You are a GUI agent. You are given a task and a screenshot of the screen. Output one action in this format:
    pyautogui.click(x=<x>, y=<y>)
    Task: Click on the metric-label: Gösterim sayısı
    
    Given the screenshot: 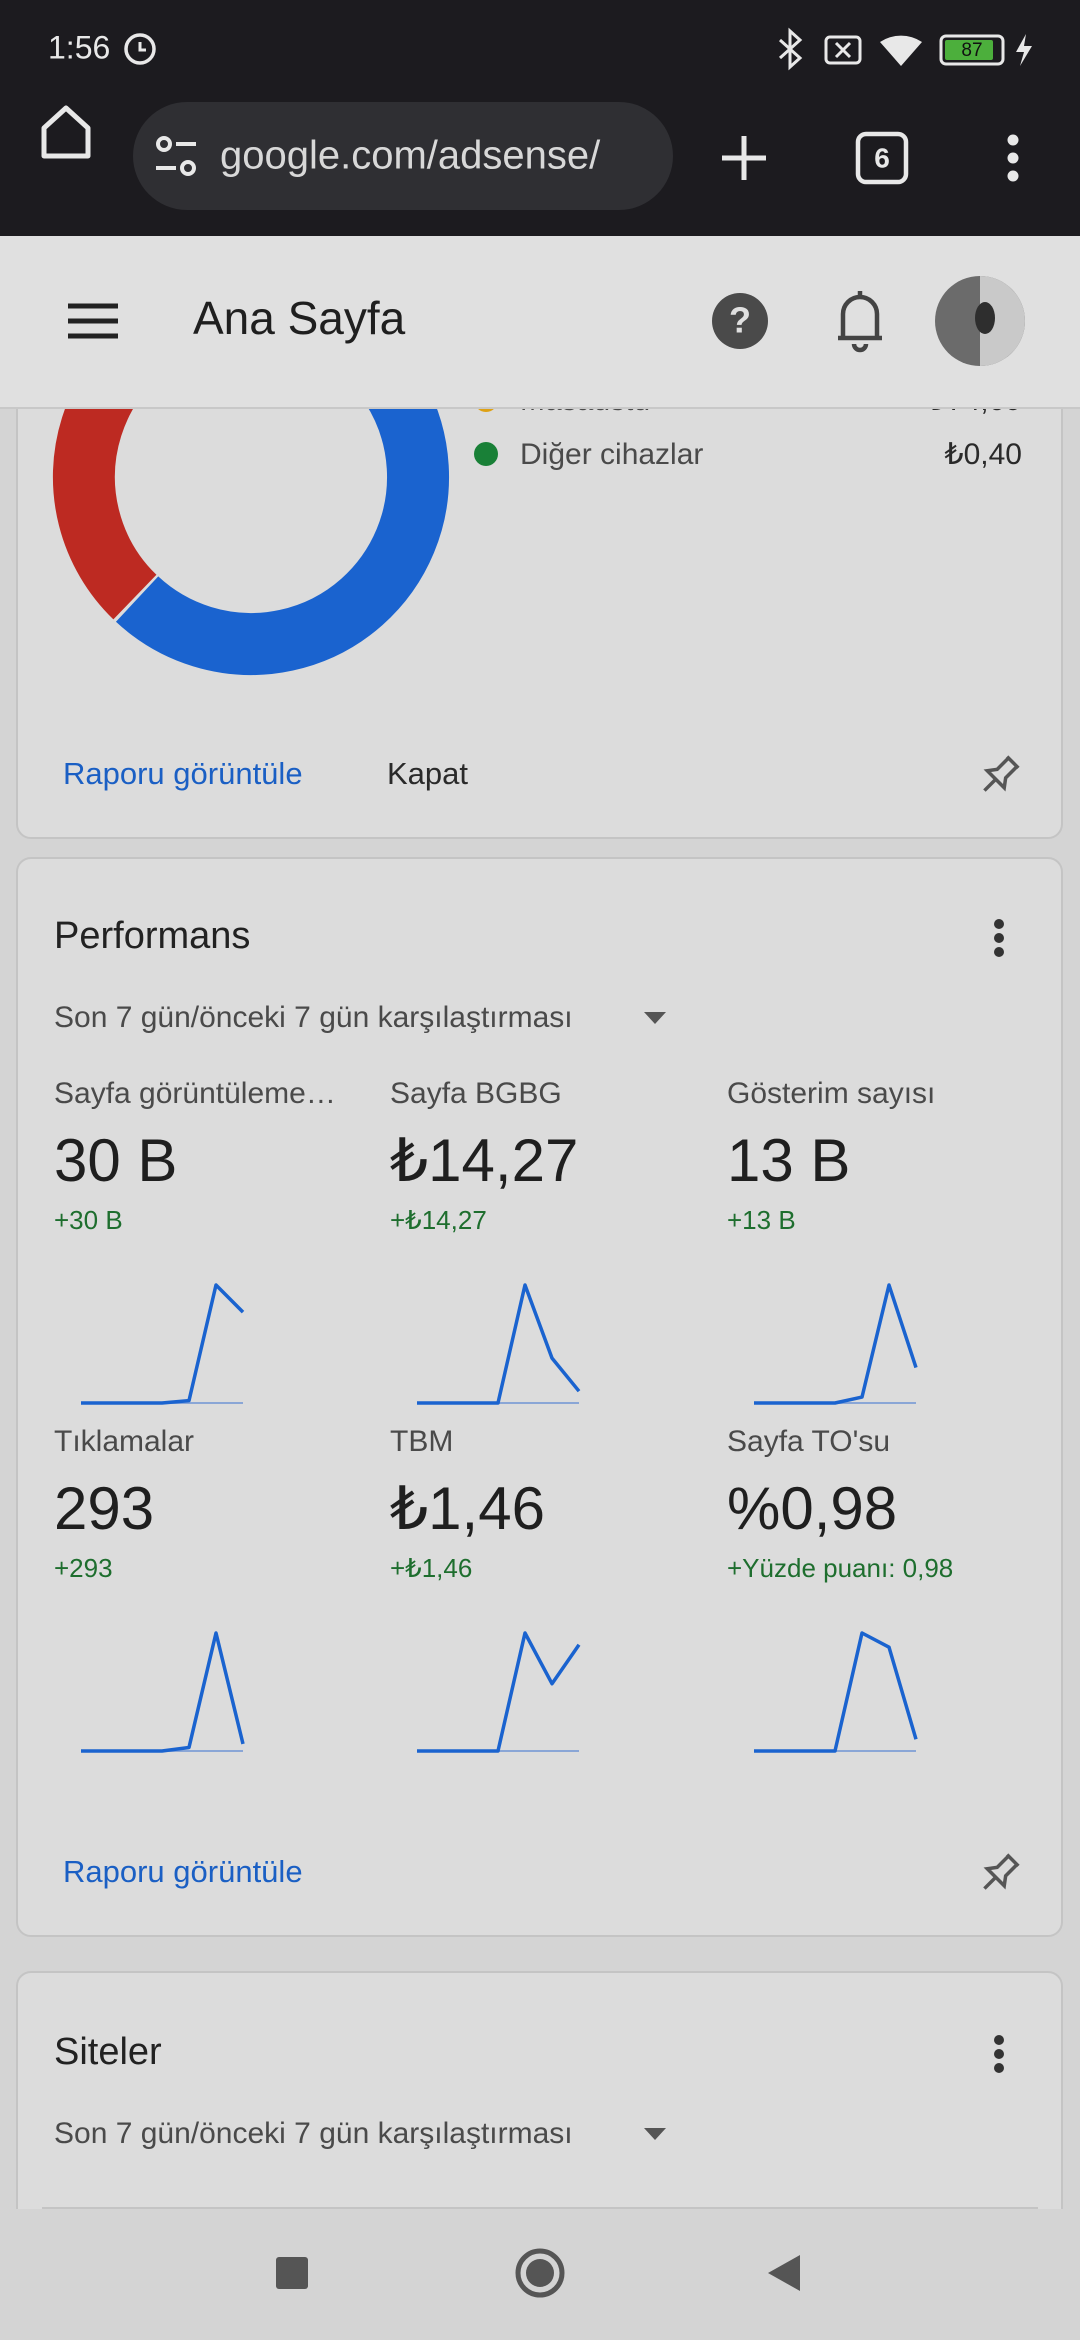 What is the action you would take?
    pyautogui.click(x=831, y=1093)
    